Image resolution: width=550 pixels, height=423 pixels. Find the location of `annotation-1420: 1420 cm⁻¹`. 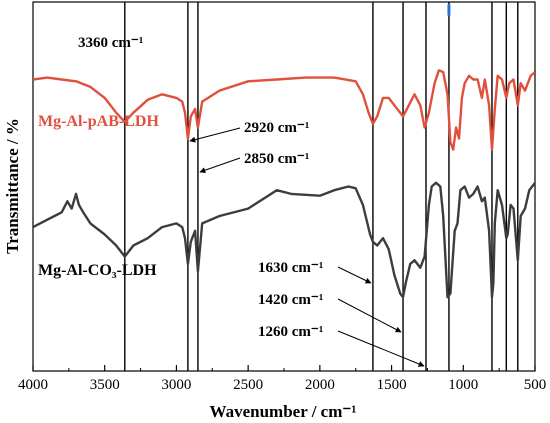

annotation-1420: 1420 cm⁻¹ is located at coordinates (290, 300).